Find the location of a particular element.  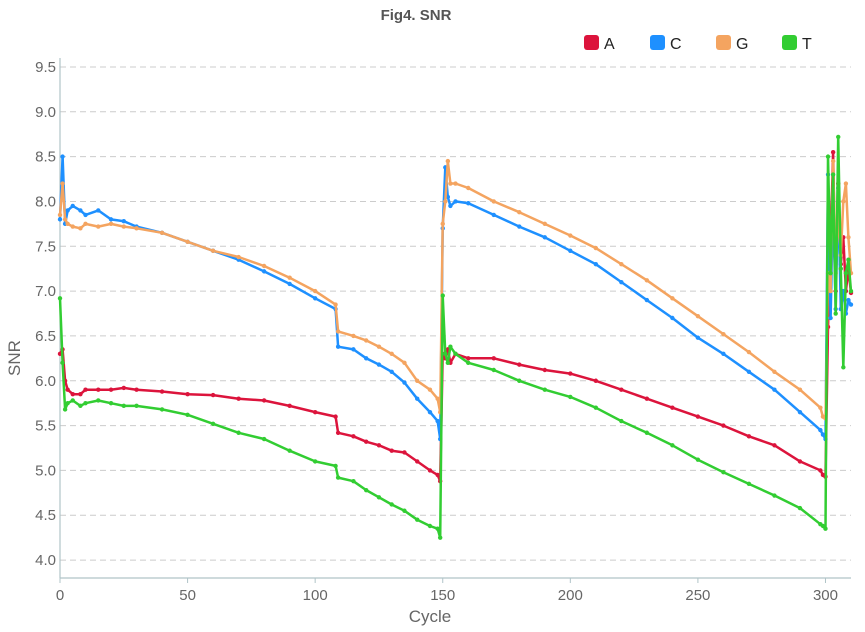

y-tick-label: 7.0 is located at coordinates (45, 291).